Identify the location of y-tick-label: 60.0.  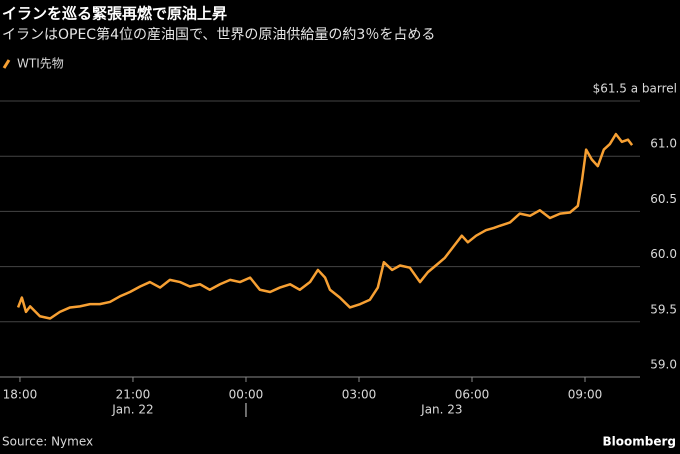
(663, 254).